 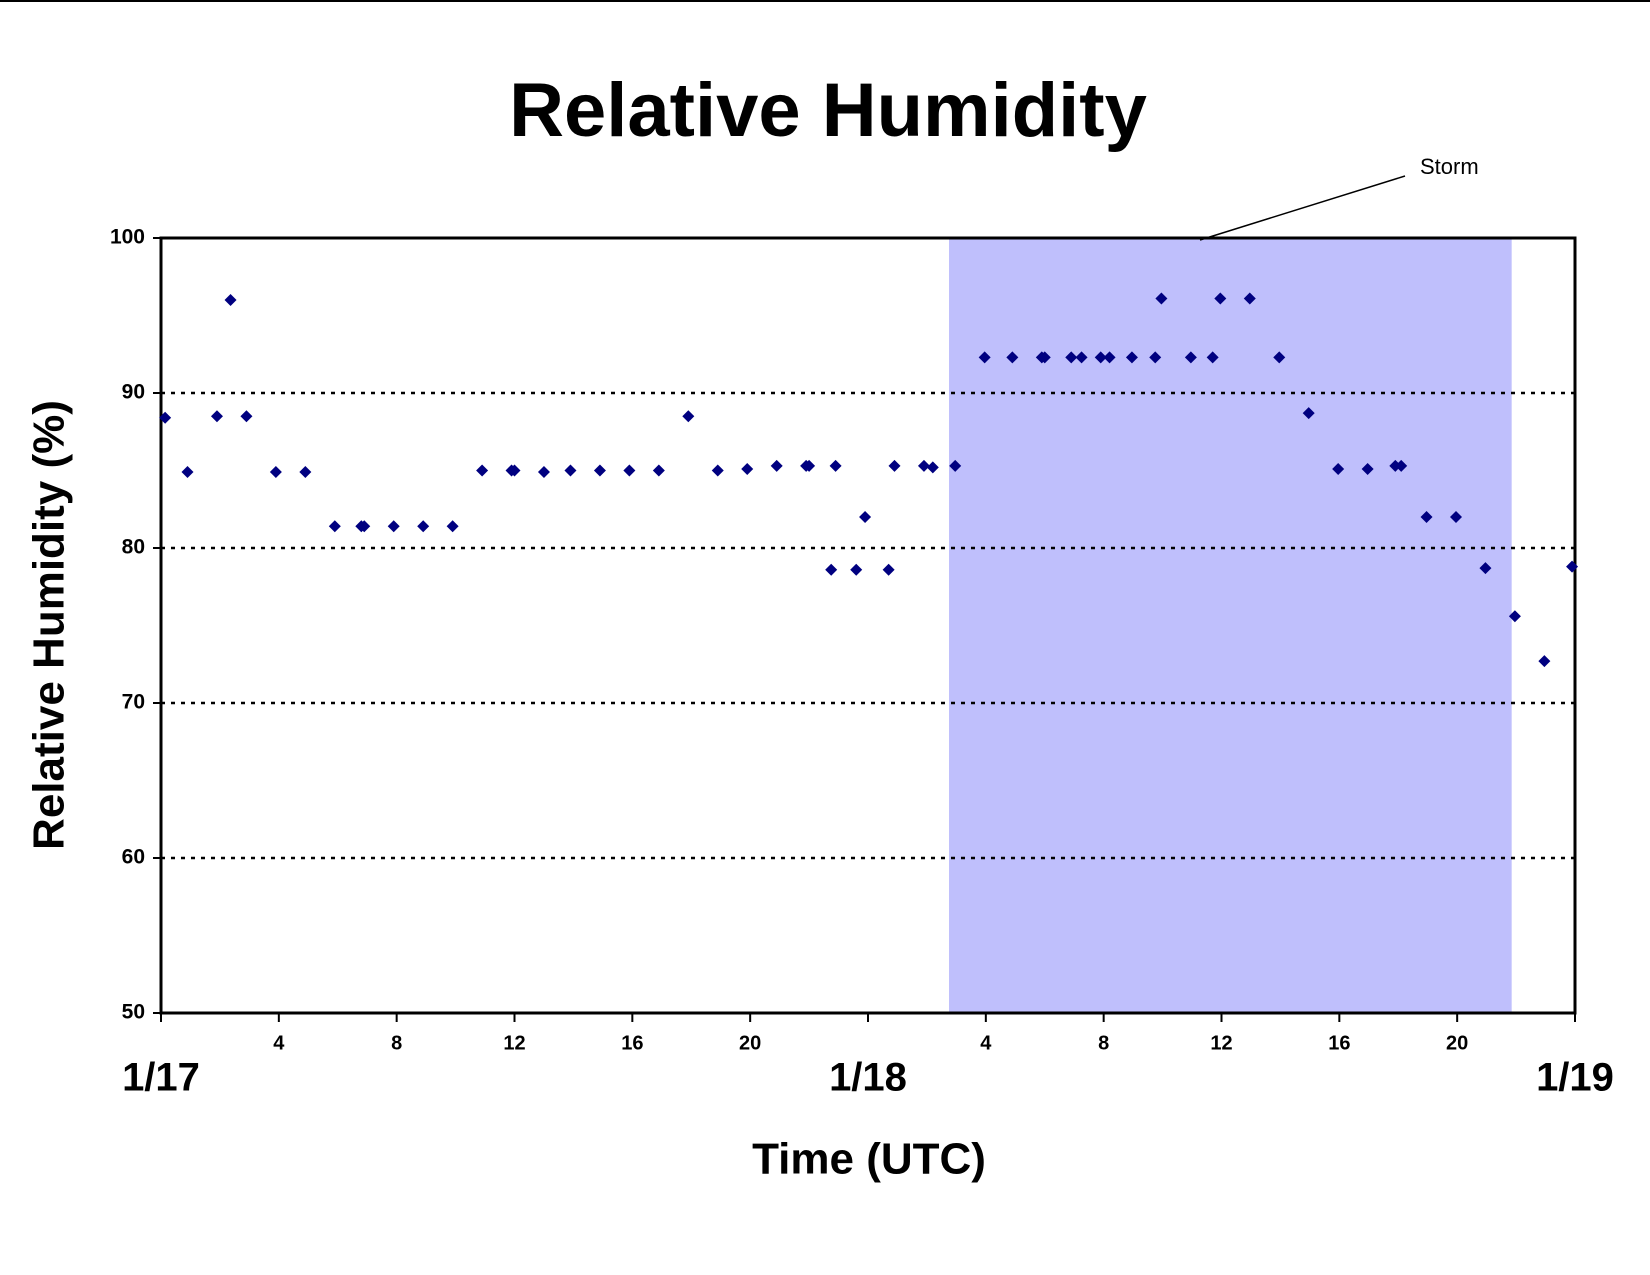 I want to click on annotation-line, so click(x=1302, y=208).